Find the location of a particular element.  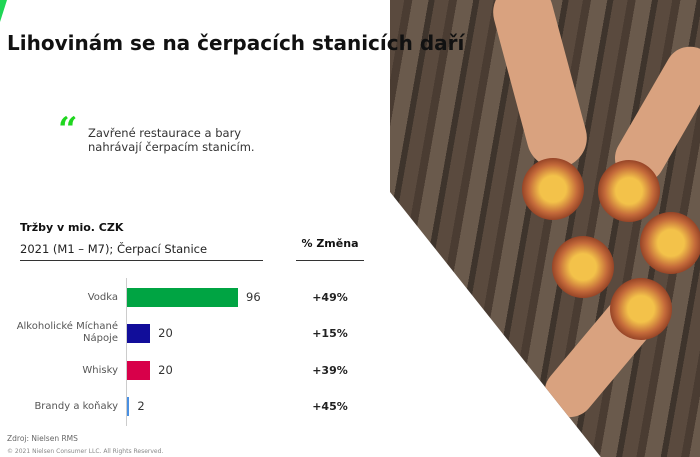

accent-corner is located at coordinates (3, 11).